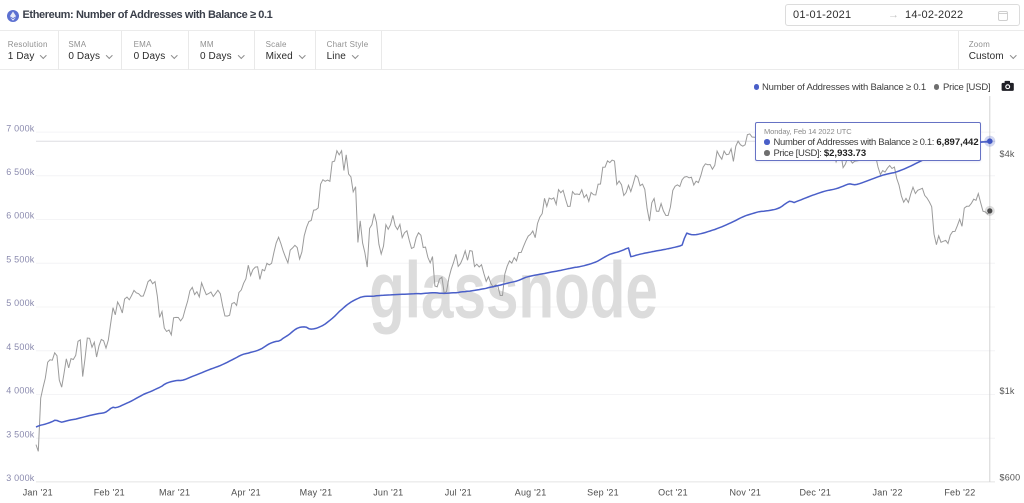  I want to click on svg-text: Sep '21, so click(603, 493).